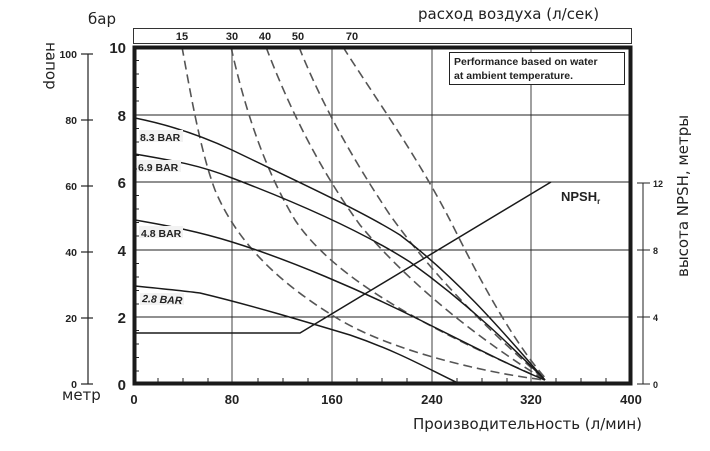 The height and width of the screenshot is (451, 710). What do you see at coordinates (76, 220) in the screenshot?
I see `meter-axis: 100 80 60 40 20 0` at bounding box center [76, 220].